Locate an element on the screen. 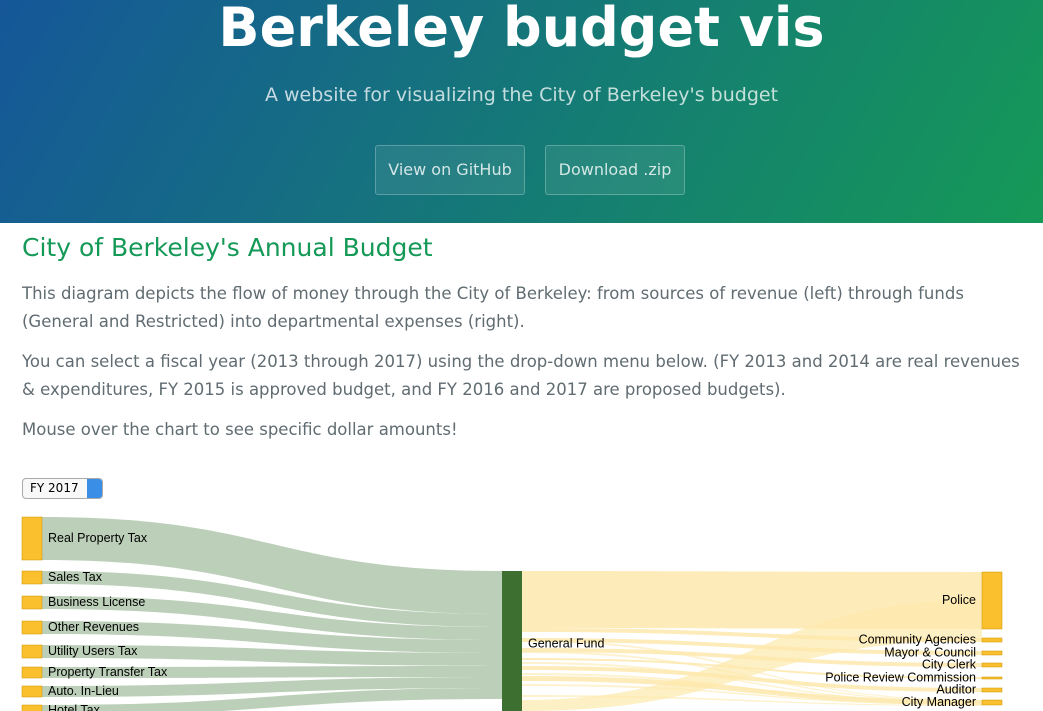 Image resolution: width=1043 pixels, height=711 pixels. source-label: Sales Tax is located at coordinates (75, 577).